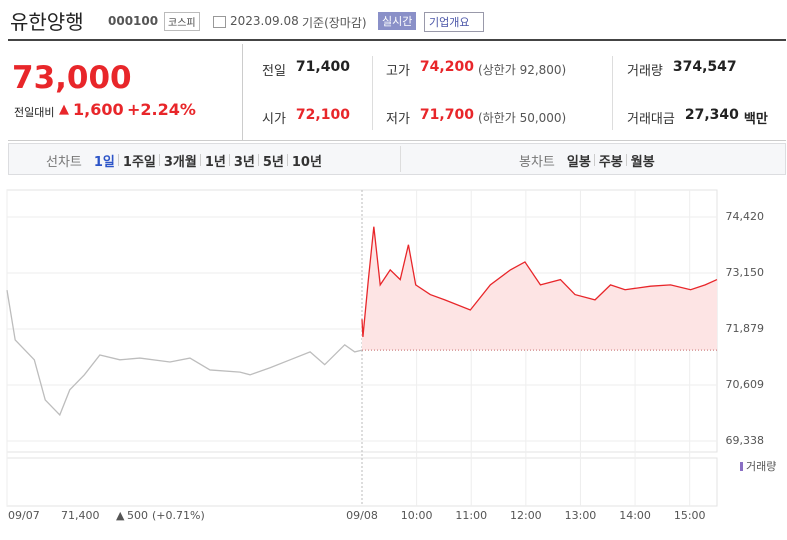 The width and height of the screenshot is (787, 540). I want to click on x-tick-label: 15:00, so click(690, 515).